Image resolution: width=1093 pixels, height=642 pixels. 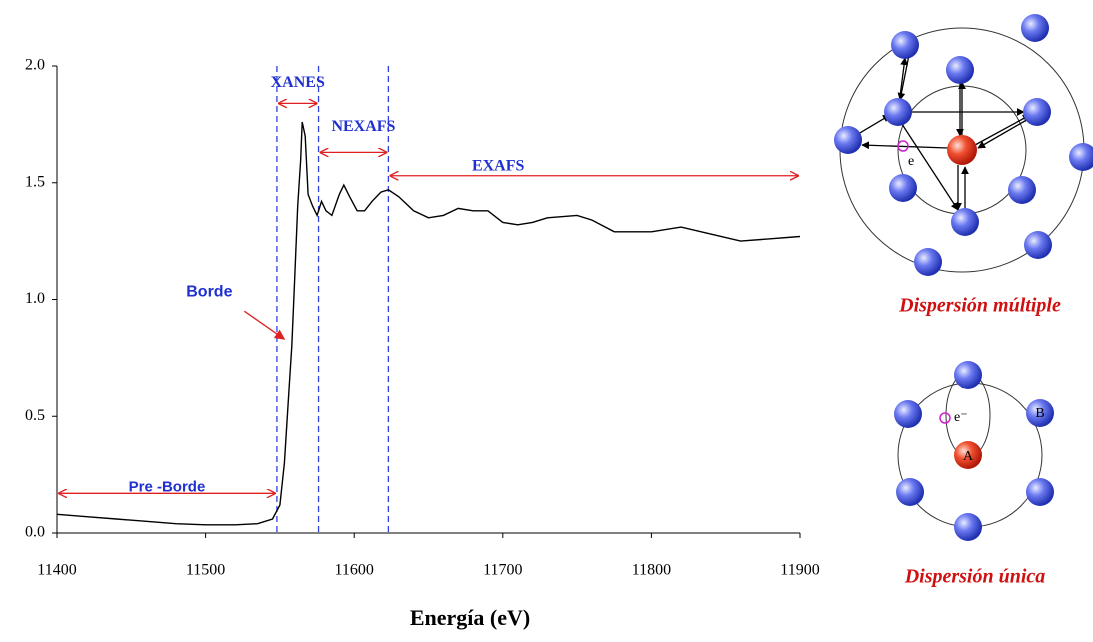 I want to click on absorber-label: A, so click(x=968, y=456).